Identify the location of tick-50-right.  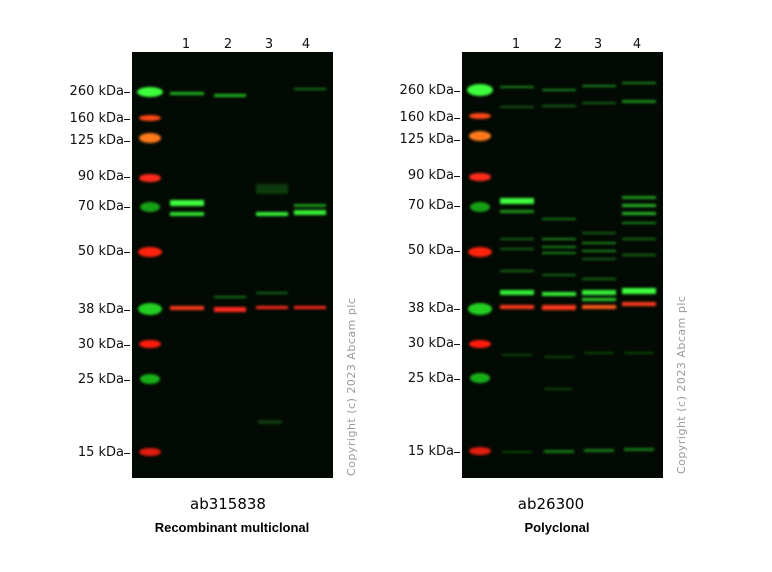
(457, 251).